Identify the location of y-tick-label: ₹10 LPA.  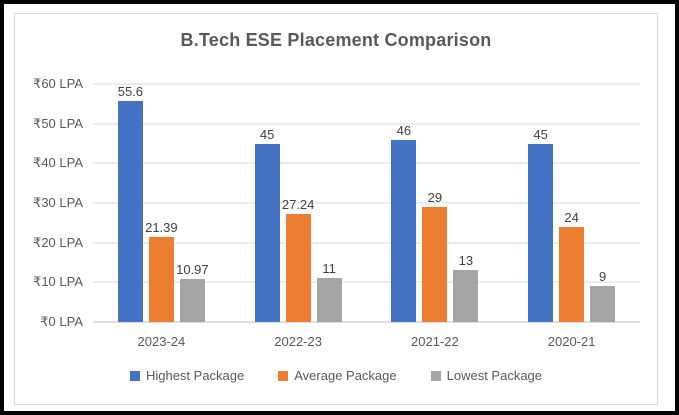
(58, 282).